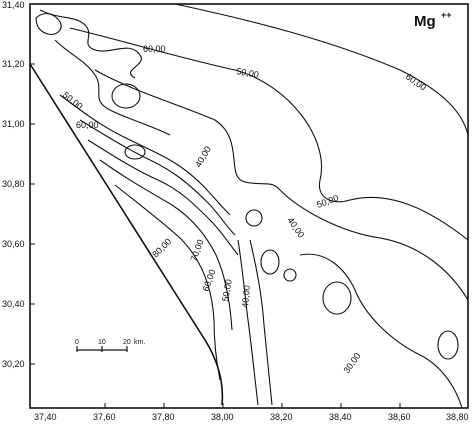 This screenshot has width=474, height=424. What do you see at coordinates (77, 342) in the screenshot?
I see `scale-label-0: 0` at bounding box center [77, 342].